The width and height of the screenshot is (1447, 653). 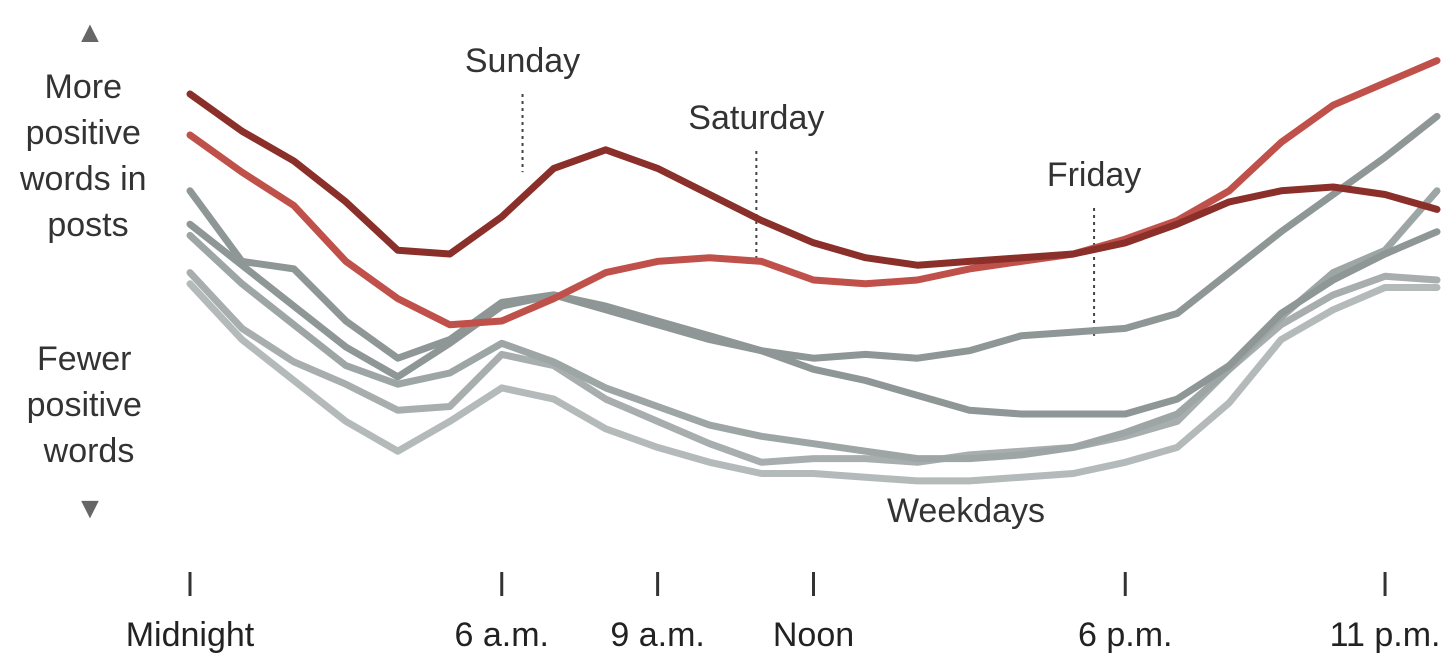 I want to click on annotation-label-sunday: Sunday, so click(x=522, y=61).